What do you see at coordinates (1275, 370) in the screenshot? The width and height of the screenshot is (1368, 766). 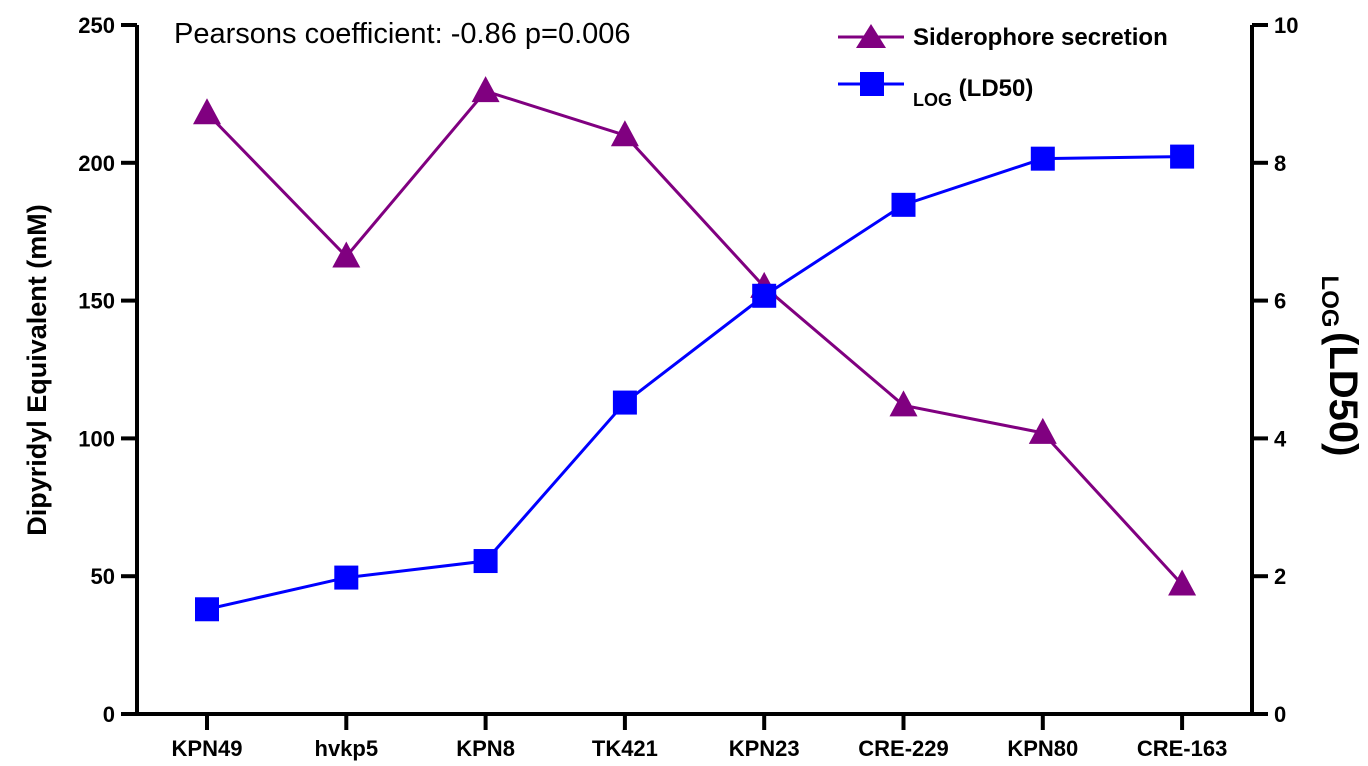 I see `right-y-ticks: 0 2 4 6 8 10` at bounding box center [1275, 370].